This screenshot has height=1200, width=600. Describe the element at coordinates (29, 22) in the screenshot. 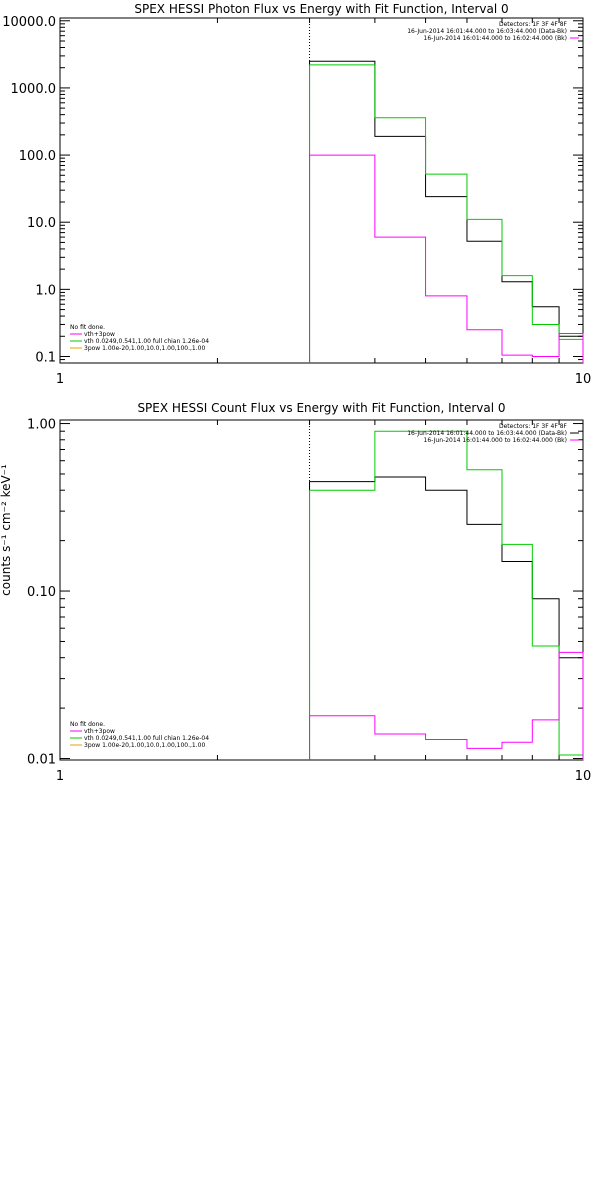

I see `chart0-y-tick-label: 10000.0` at that location.